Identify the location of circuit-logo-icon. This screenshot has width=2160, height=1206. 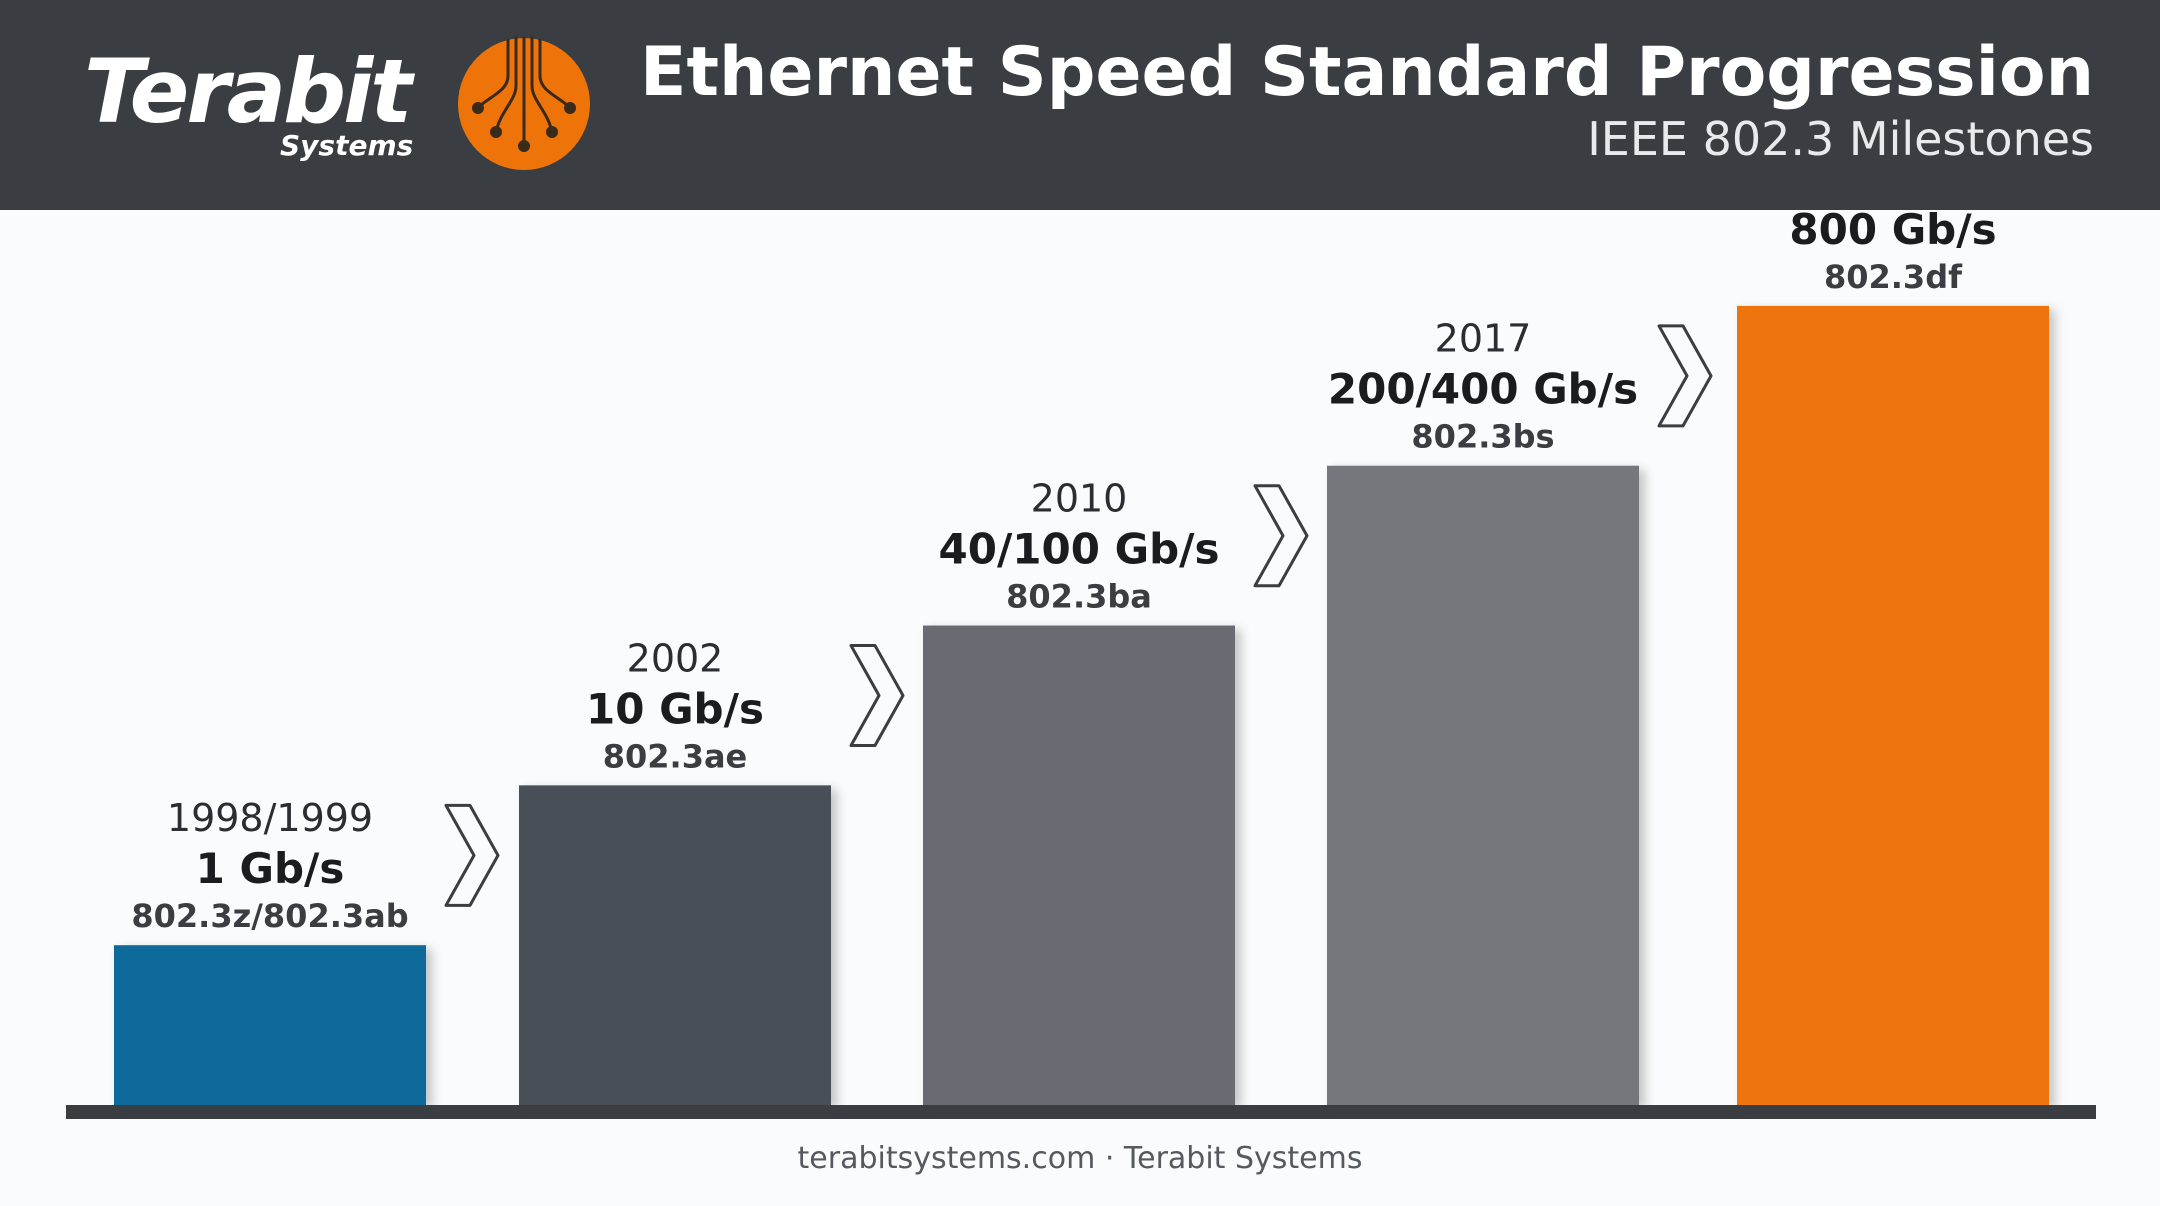
(524, 103).